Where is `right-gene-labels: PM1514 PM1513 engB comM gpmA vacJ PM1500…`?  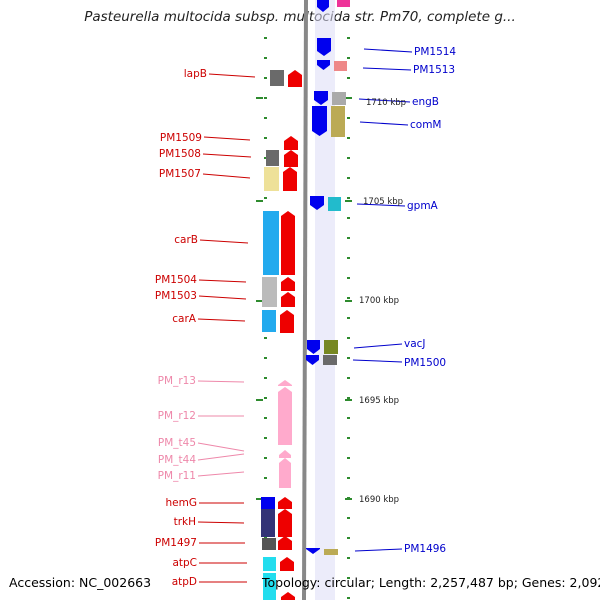 right-gene-labels: PM1514 PM1513 engB comM gpmA vacJ PM1500… is located at coordinates (430, 300).